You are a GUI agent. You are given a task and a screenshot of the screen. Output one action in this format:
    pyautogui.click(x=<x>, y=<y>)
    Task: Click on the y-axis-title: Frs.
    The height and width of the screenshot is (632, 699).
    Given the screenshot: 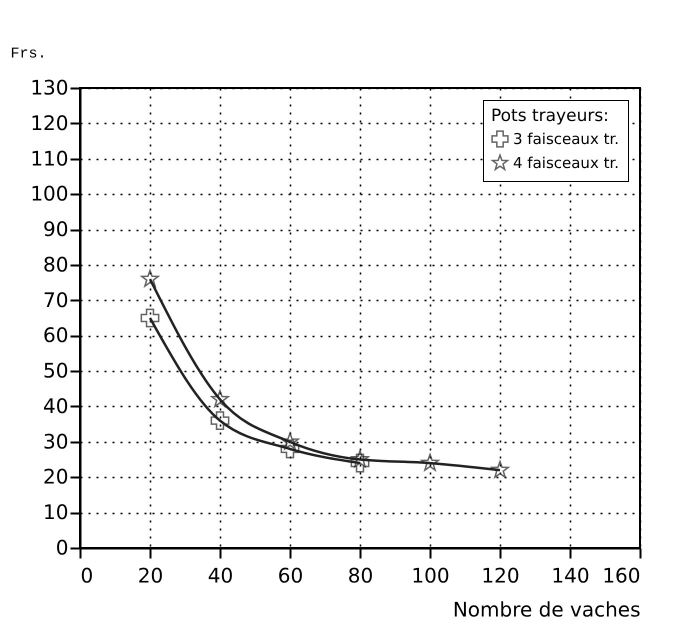 What is the action you would take?
    pyautogui.click(x=28, y=54)
    